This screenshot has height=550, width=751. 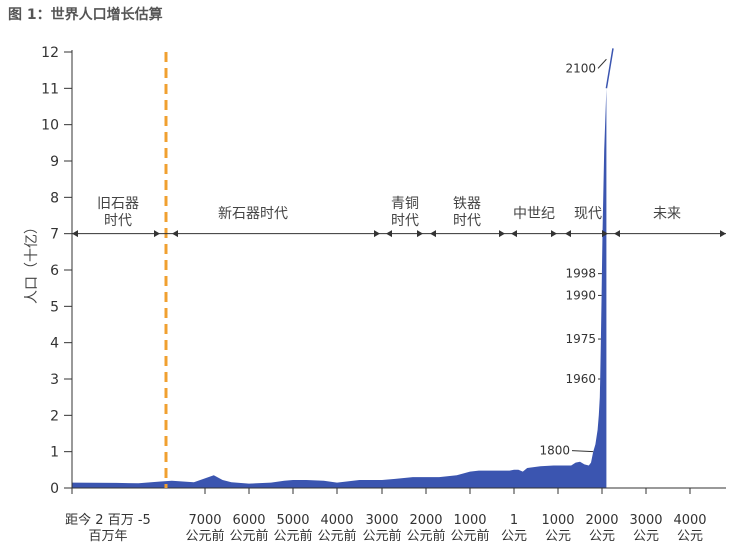 What do you see at coordinates (54, 489) in the screenshot?
I see `y-tick-label: 0` at bounding box center [54, 489].